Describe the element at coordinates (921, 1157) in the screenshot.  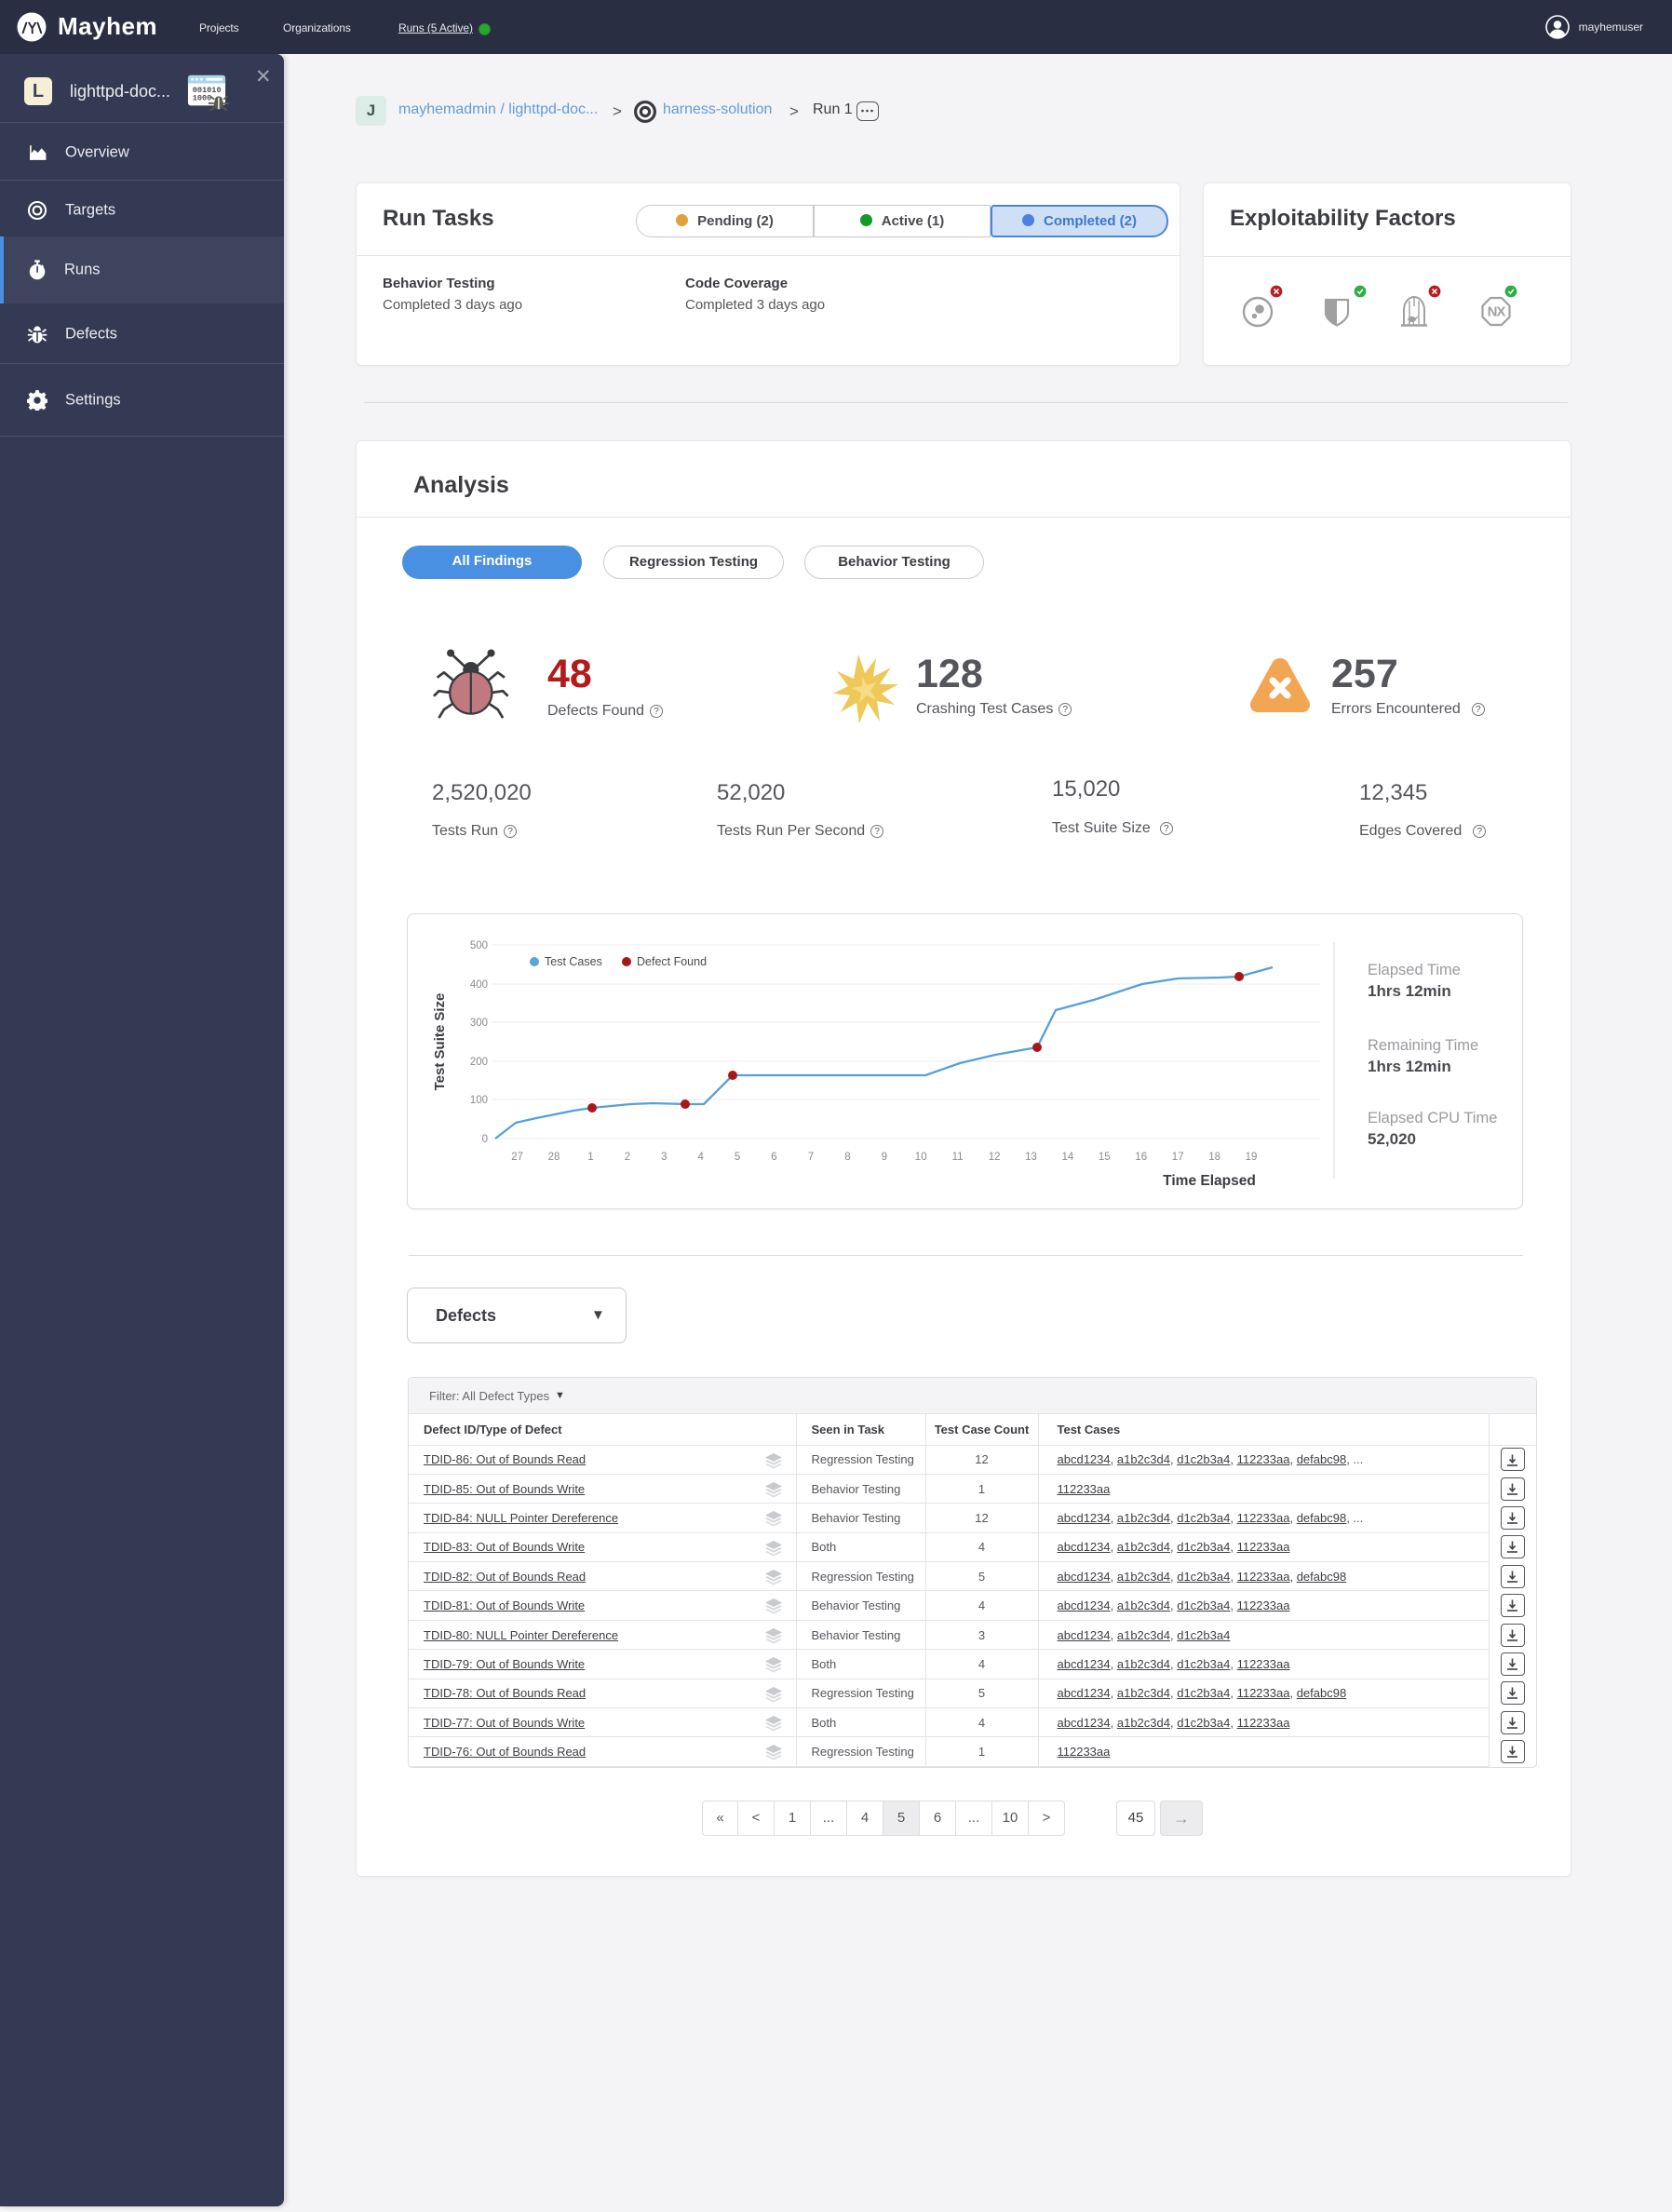
I see `svg-text: 10` at that location.